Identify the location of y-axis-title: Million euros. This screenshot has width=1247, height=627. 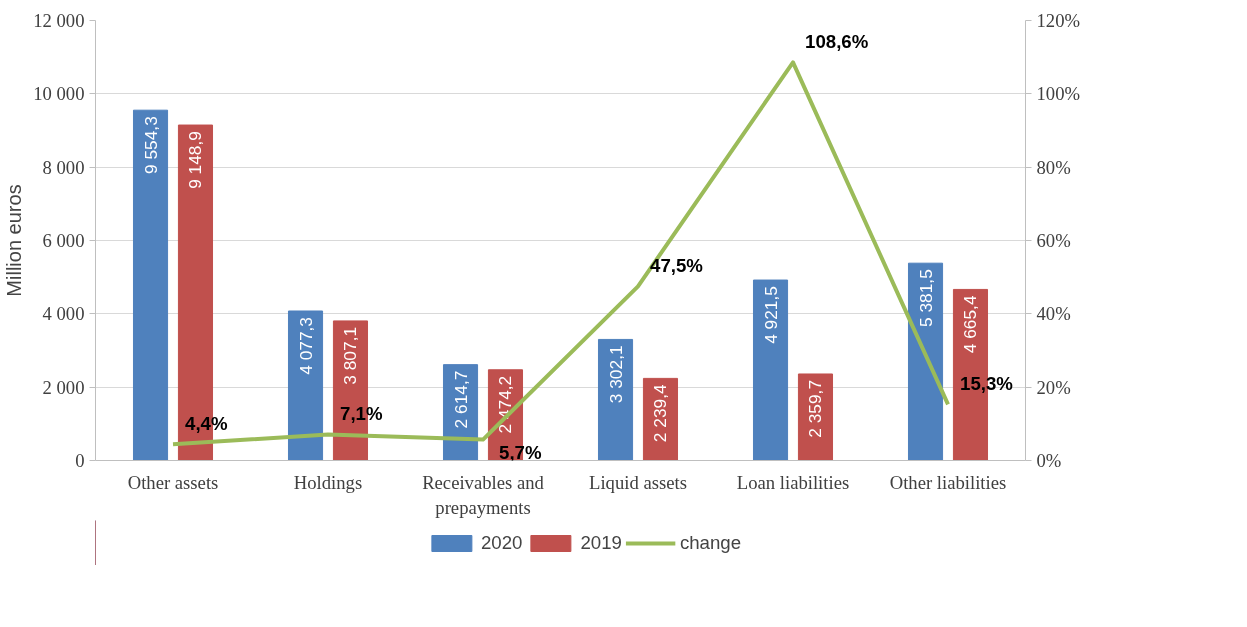
(14, 240).